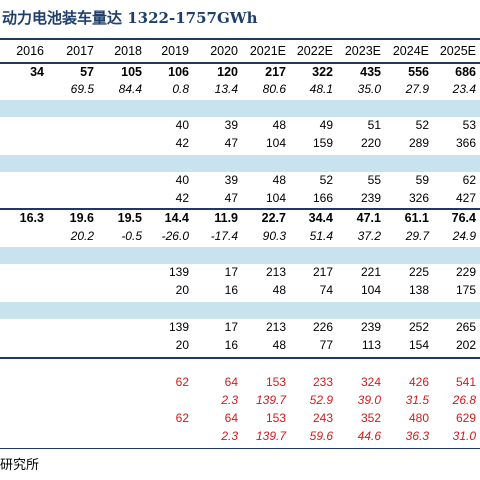 Image resolution: width=480 pixels, height=480 pixels. What do you see at coordinates (369, 236) in the screenshot?
I see `table-cell: 37.2` at bounding box center [369, 236].